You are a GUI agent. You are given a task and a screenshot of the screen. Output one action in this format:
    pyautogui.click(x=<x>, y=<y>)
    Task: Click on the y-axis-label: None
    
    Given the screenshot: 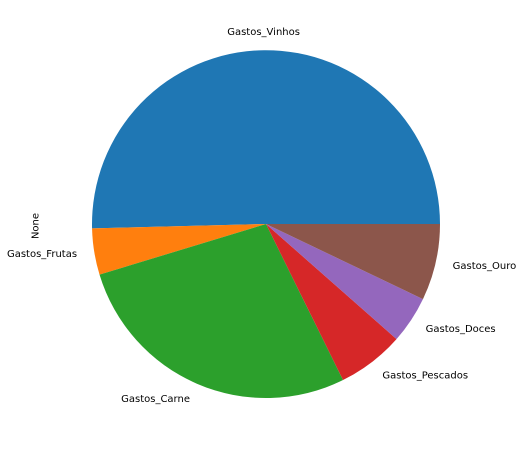 What is the action you would take?
    pyautogui.click(x=36, y=226)
    